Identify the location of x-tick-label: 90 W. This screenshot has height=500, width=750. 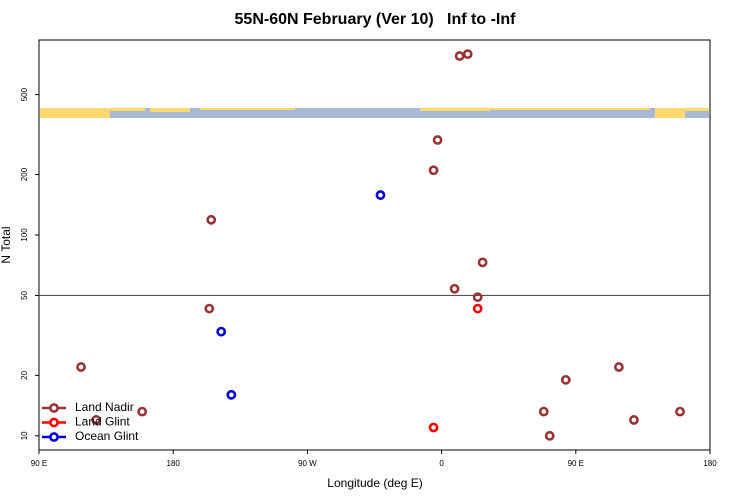
(307, 463).